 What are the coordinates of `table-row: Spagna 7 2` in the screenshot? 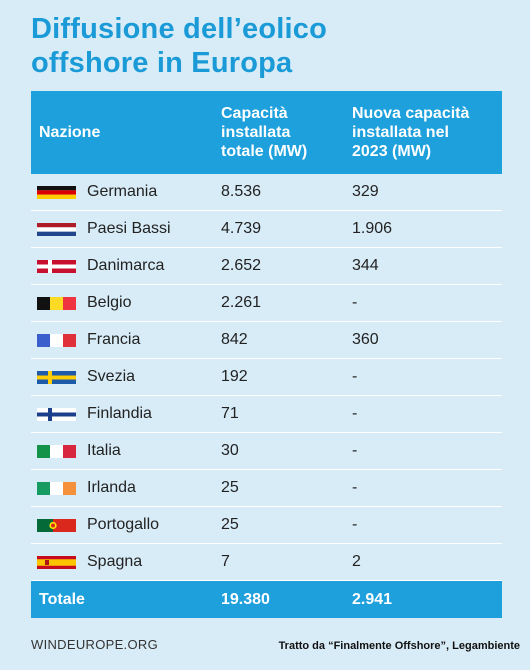 It's located at (266, 562).